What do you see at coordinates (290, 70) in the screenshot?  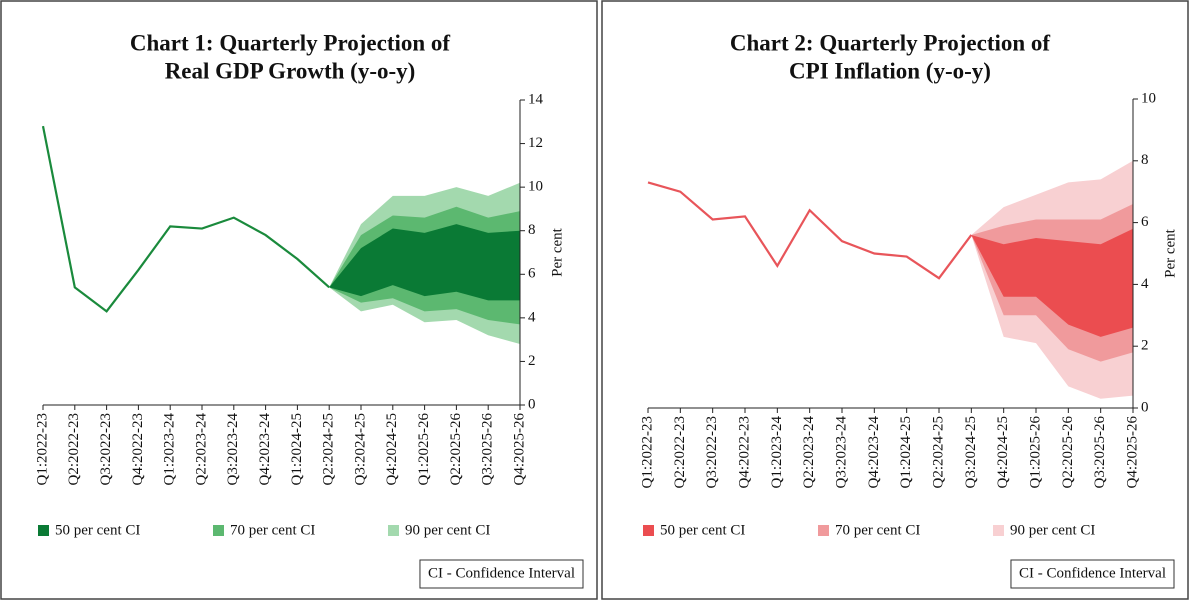 I see `chart-title: Real GDP Growth (y-o-y)` at bounding box center [290, 70].